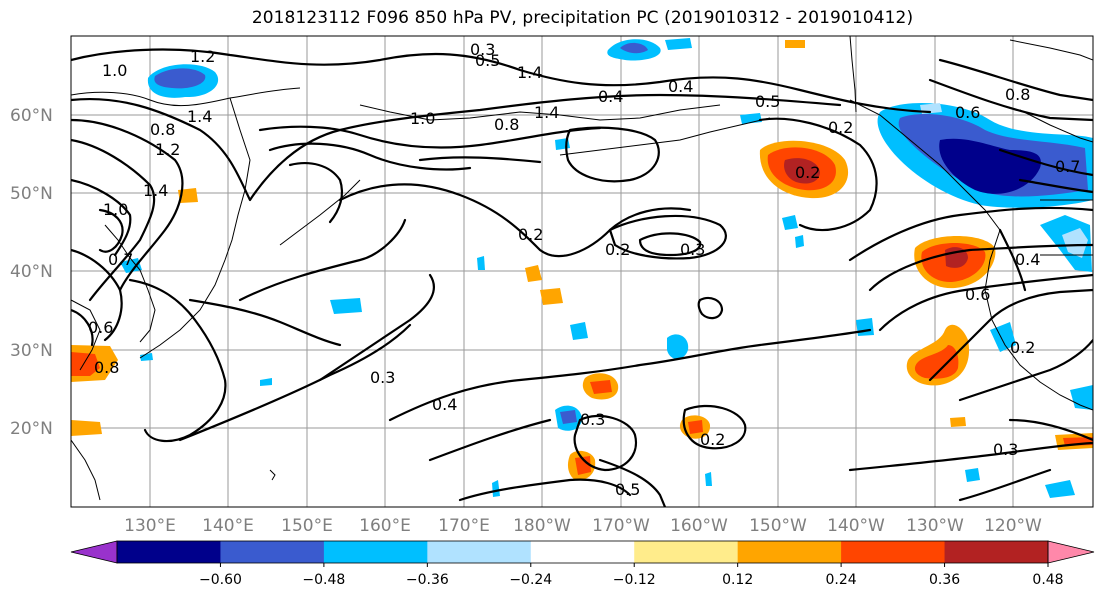  Describe the element at coordinates (944, 580) in the screenshot. I see `colorbar-tick-label: 0.36` at that location.